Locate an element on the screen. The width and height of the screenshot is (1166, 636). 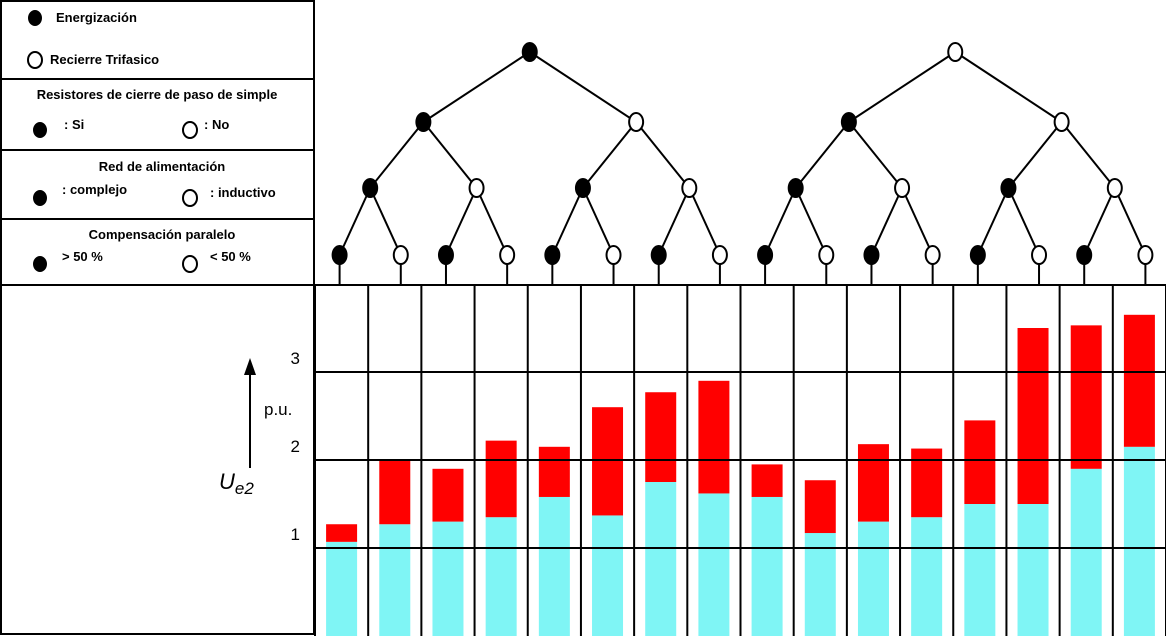
legend-energizacion: Energización is located at coordinates (96, 17).